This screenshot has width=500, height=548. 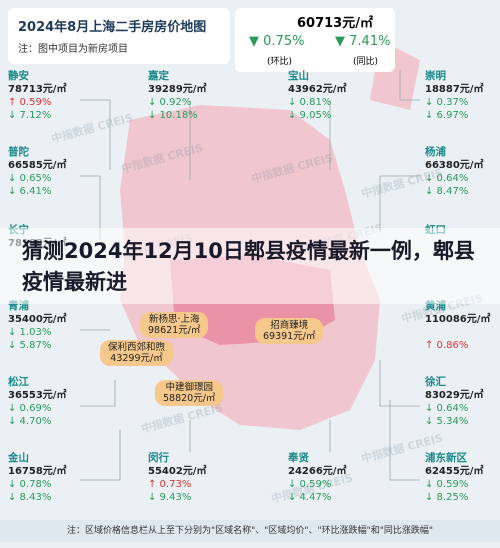 I want to click on district-name: 徐汇, so click(x=435, y=382).